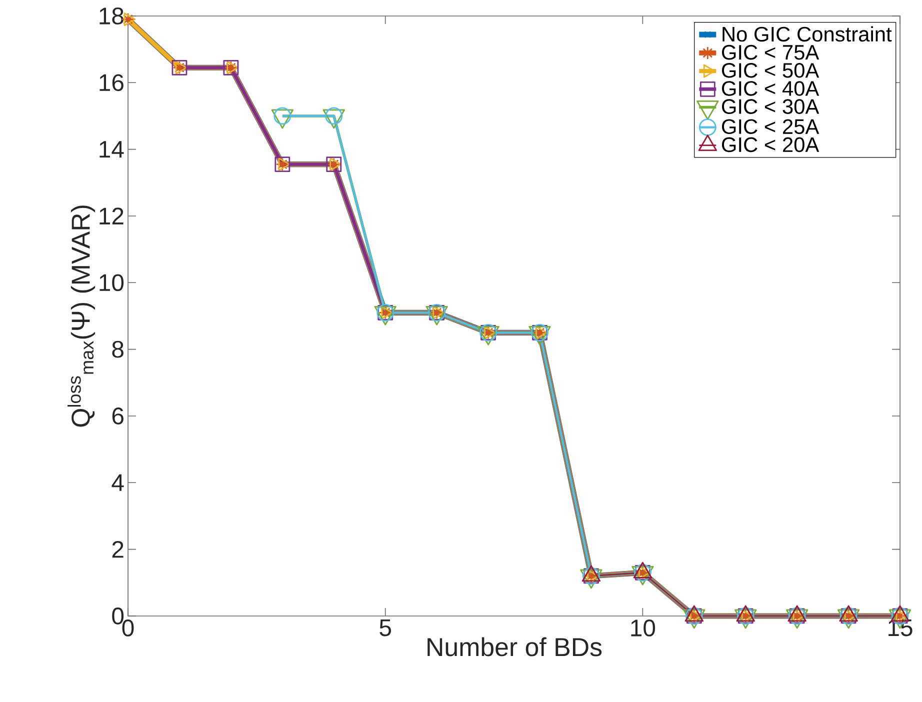  Describe the element at coordinates (118, 349) in the screenshot. I see `y-tick-label: 8` at that location.